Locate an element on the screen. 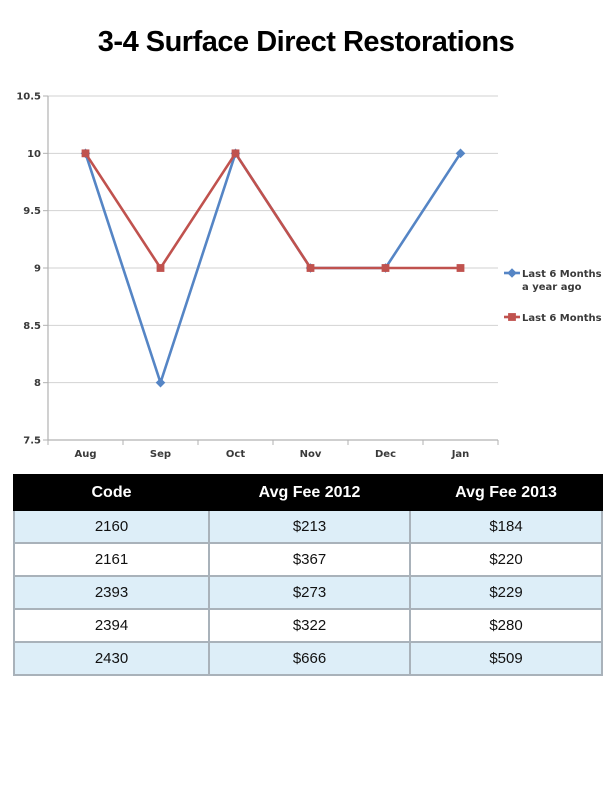  series-line is located at coordinates (272, 210).